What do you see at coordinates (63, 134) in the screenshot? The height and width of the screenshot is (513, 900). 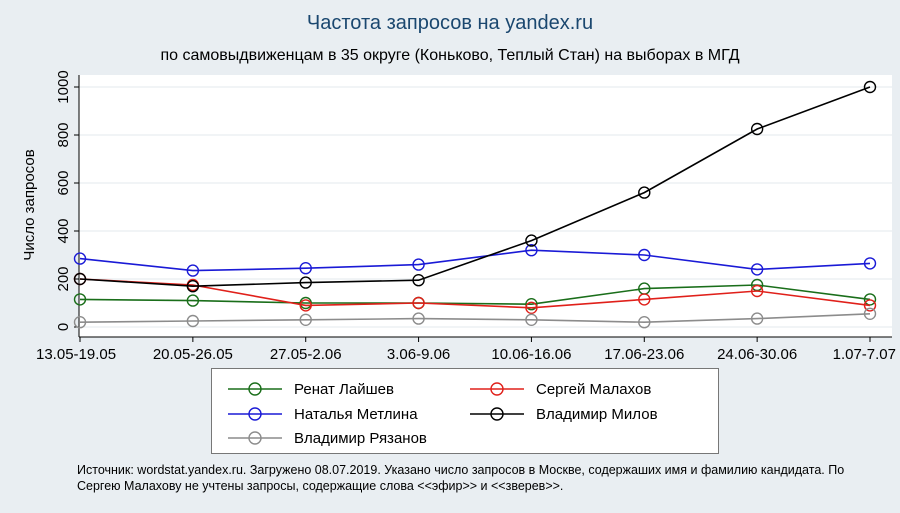 I see `y-tick-label: 800` at bounding box center [63, 134].